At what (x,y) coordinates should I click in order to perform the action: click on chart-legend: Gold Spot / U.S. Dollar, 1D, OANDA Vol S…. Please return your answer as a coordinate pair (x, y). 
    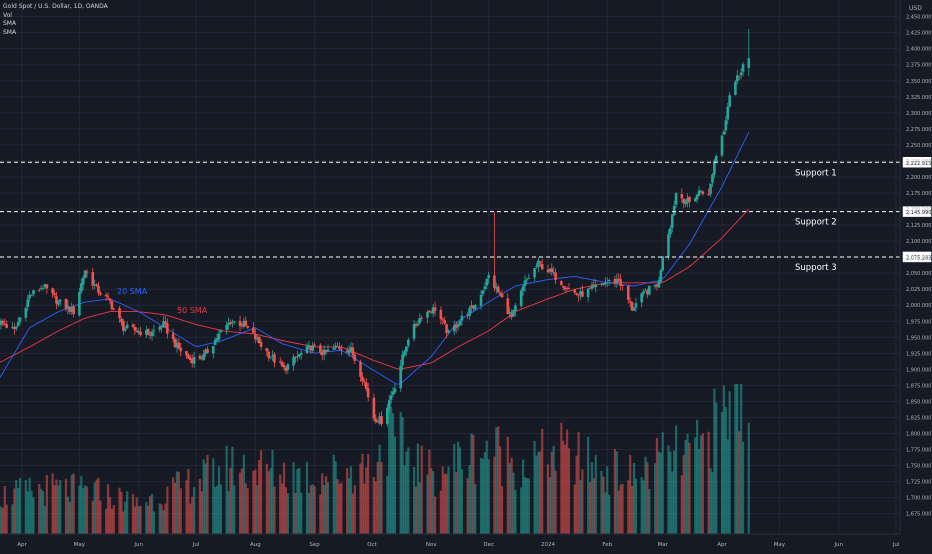
    Looking at the image, I should click on (55, 20).